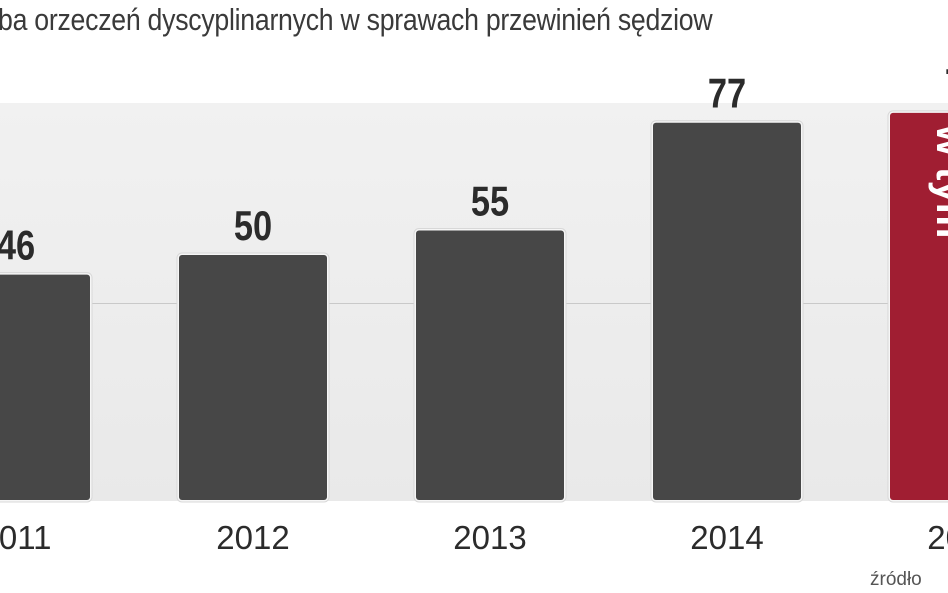 The width and height of the screenshot is (948, 593). Describe the element at coordinates (946, 84) in the screenshot. I see `value-label-2015: 79` at that location.